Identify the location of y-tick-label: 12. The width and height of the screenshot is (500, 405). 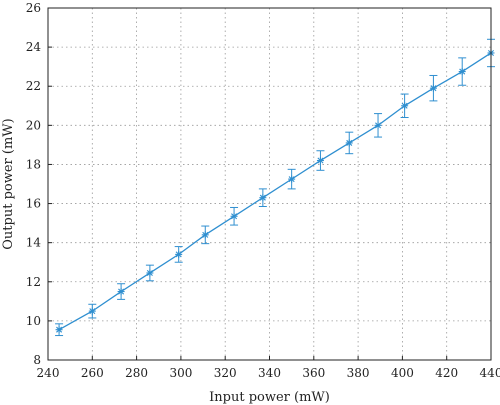
(33, 282).